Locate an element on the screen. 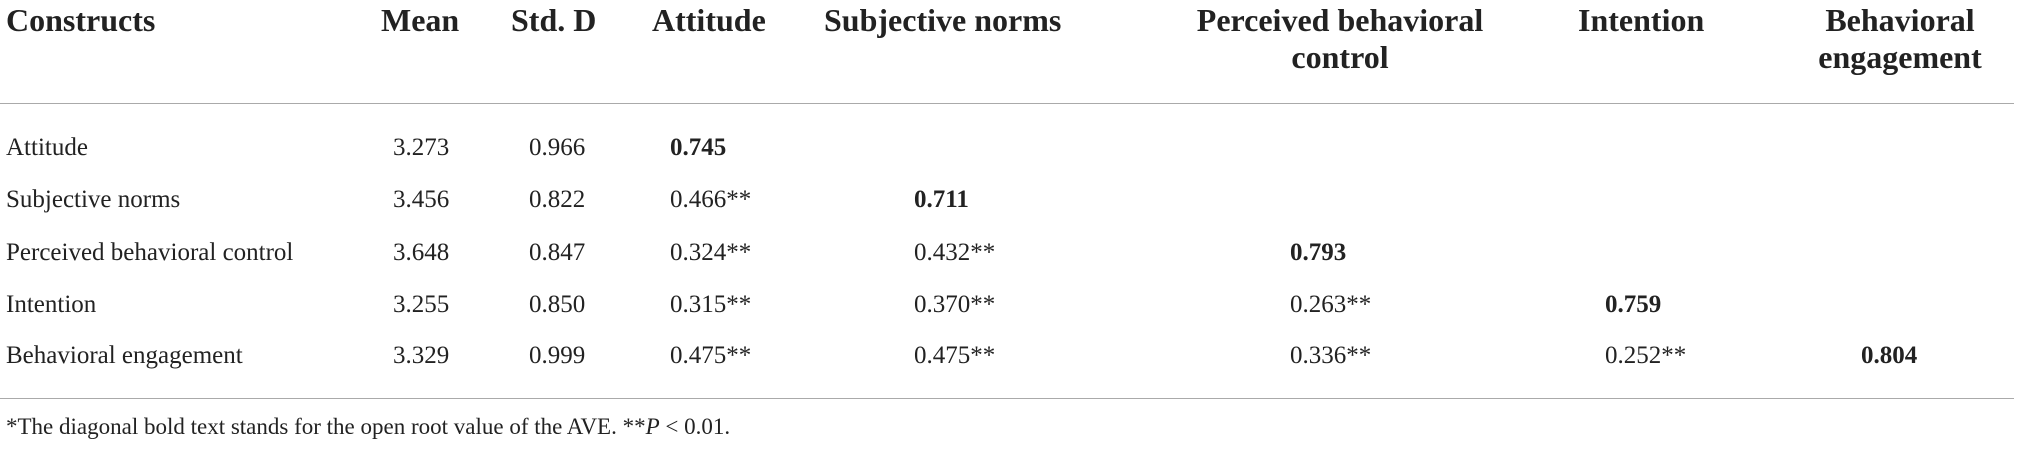 The image size is (2019, 450). correlation-cell: 0.745 is located at coordinates (698, 147).